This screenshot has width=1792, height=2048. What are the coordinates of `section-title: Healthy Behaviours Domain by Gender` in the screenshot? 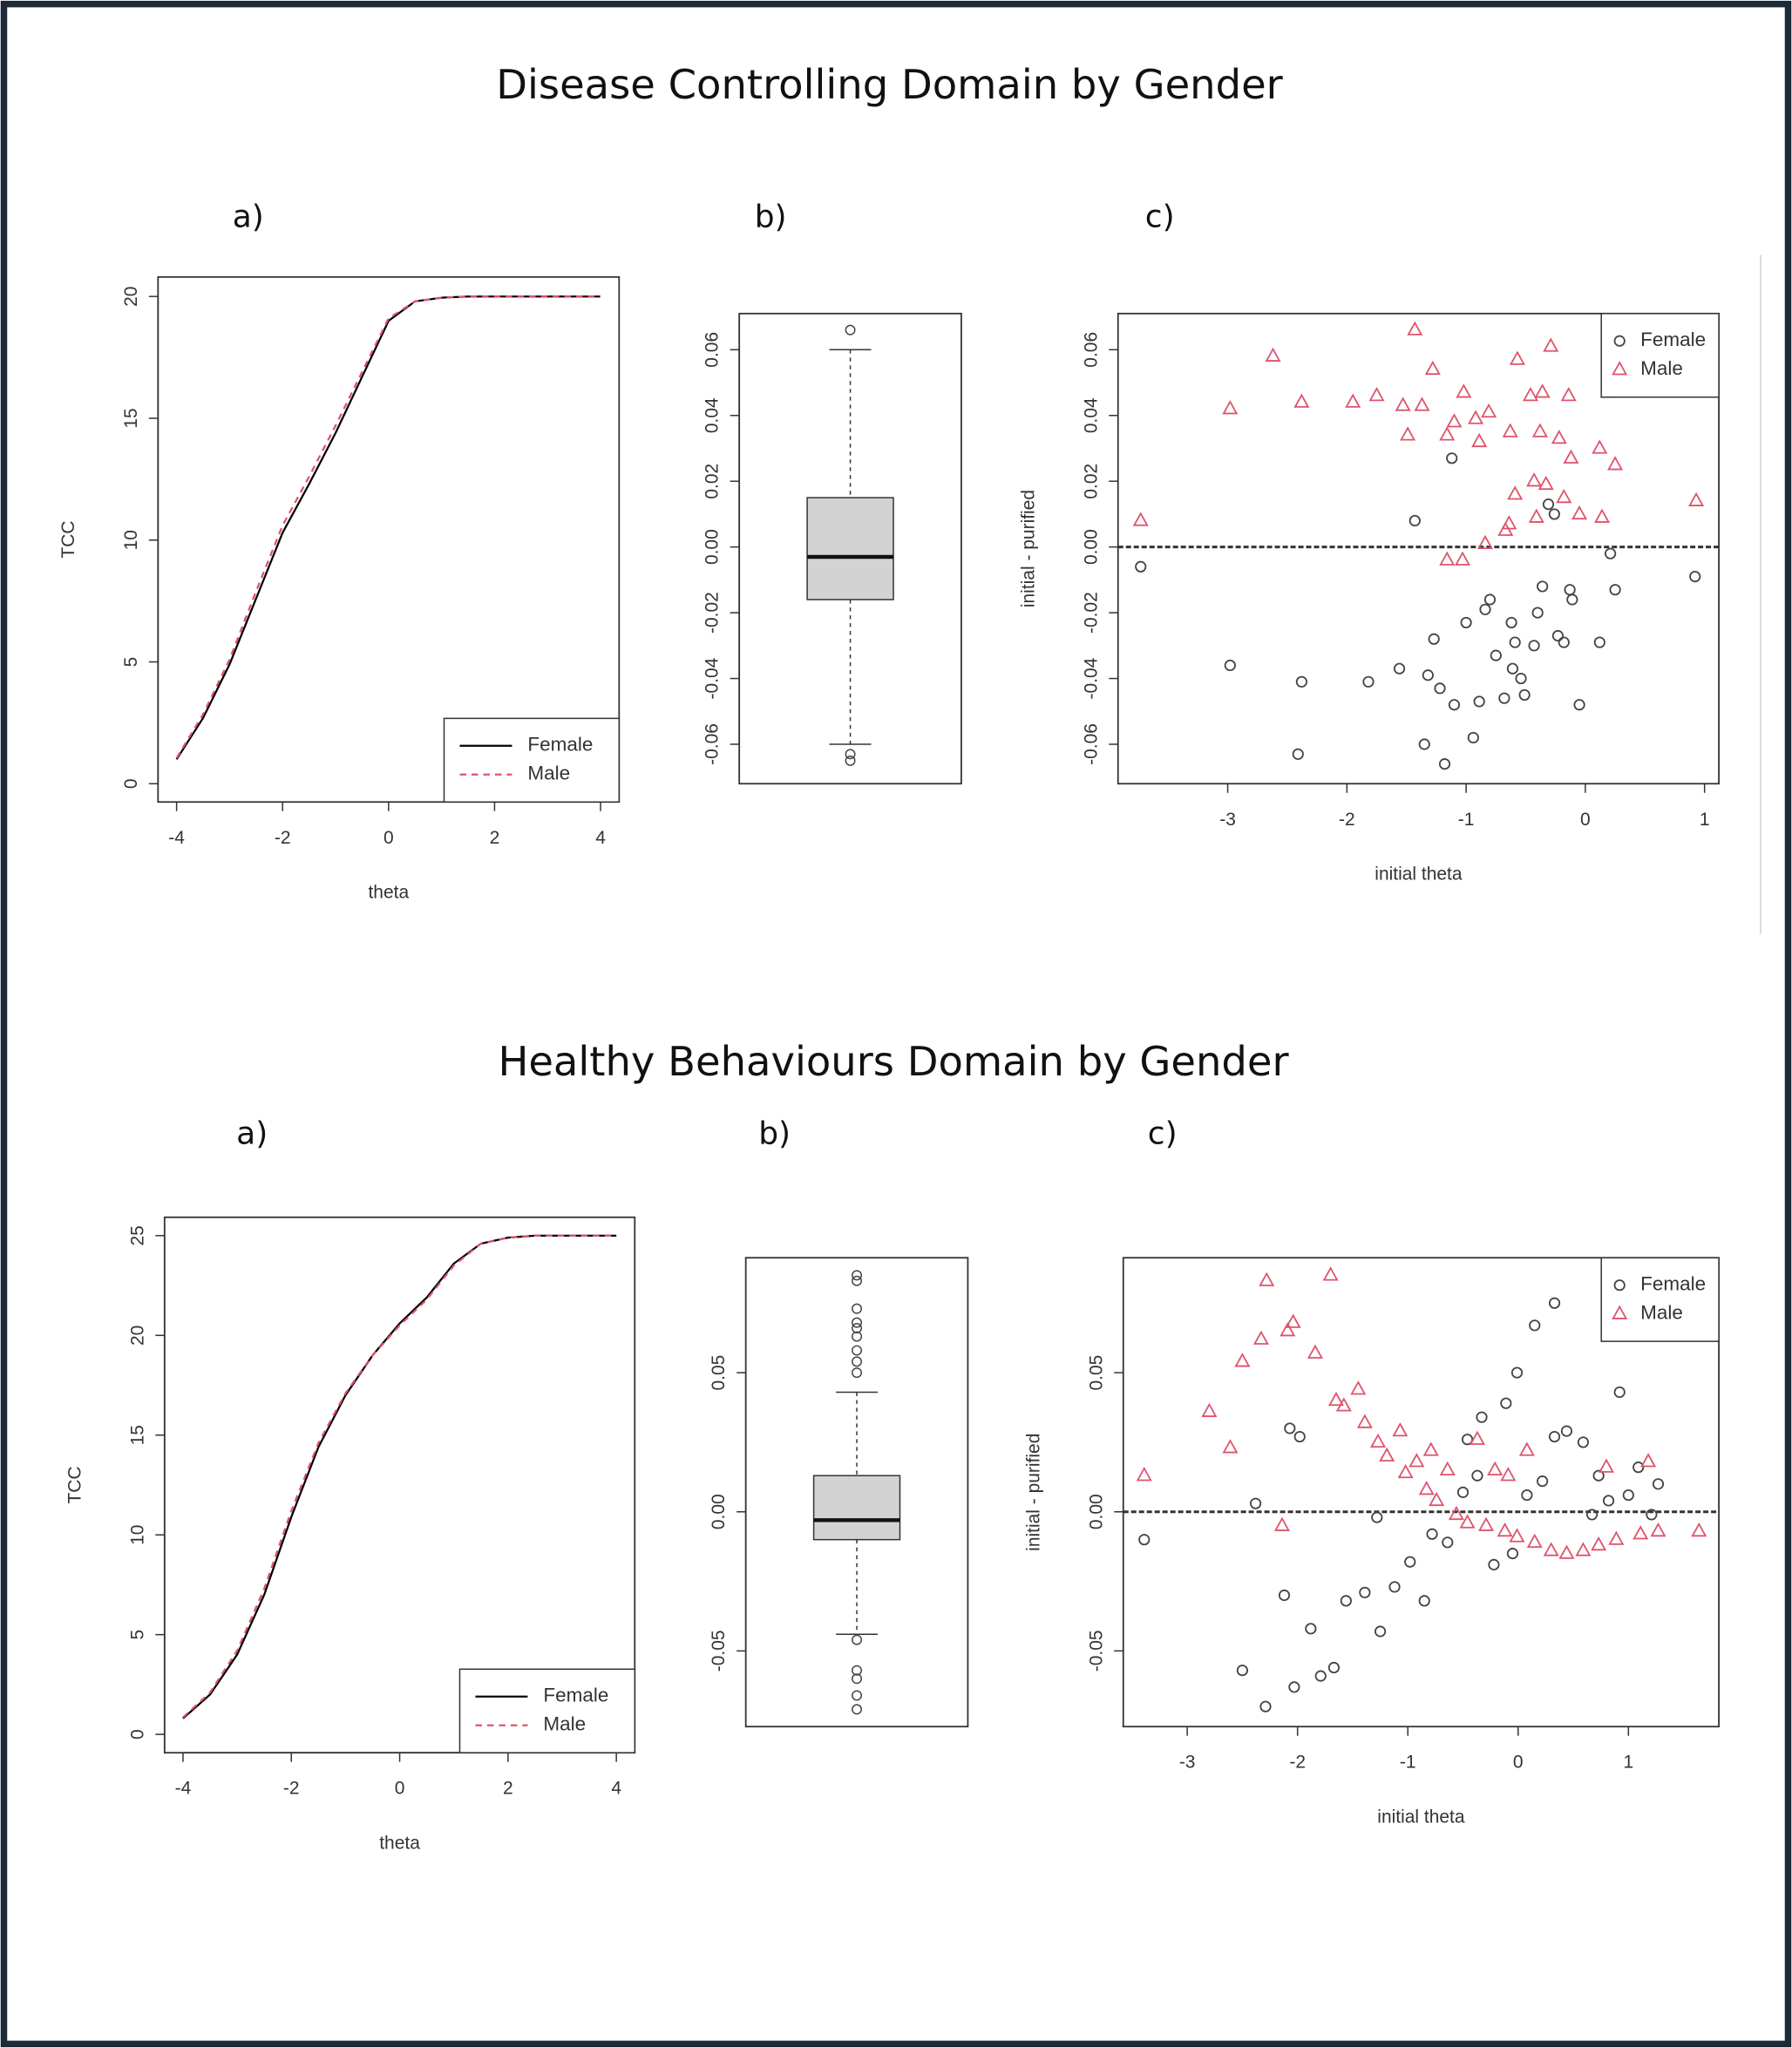 It's located at (894, 1061).